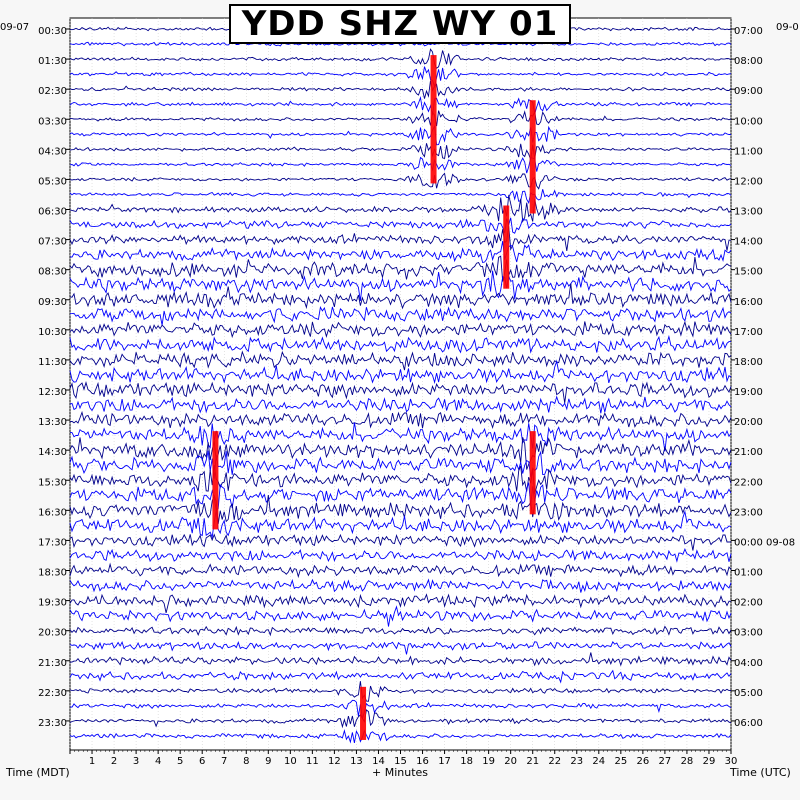 The image size is (800, 800). I want to click on x-tick-label: 17, so click(444, 761).